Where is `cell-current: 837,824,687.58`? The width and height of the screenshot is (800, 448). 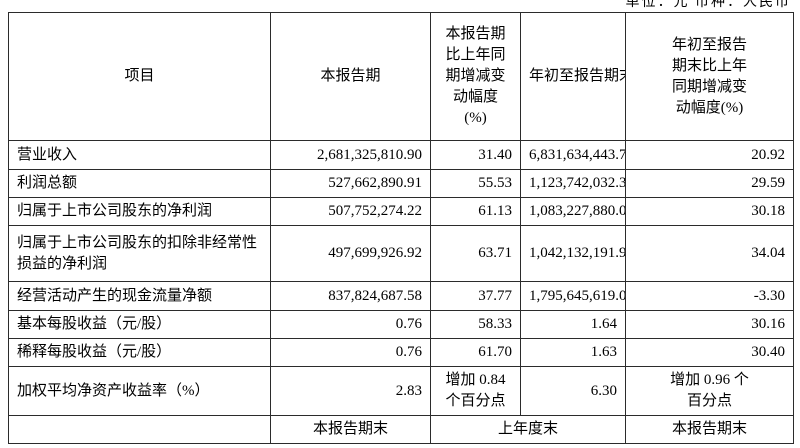 cell-current: 837,824,687.58 is located at coordinates (350, 296).